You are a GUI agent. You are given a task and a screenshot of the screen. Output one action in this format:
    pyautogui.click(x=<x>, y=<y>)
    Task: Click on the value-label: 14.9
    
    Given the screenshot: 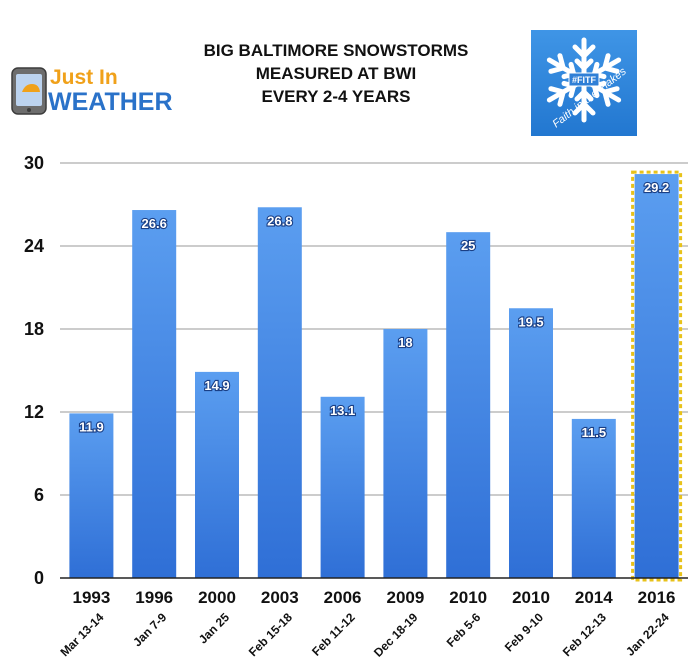 What is the action you would take?
    pyautogui.click(x=216, y=385)
    